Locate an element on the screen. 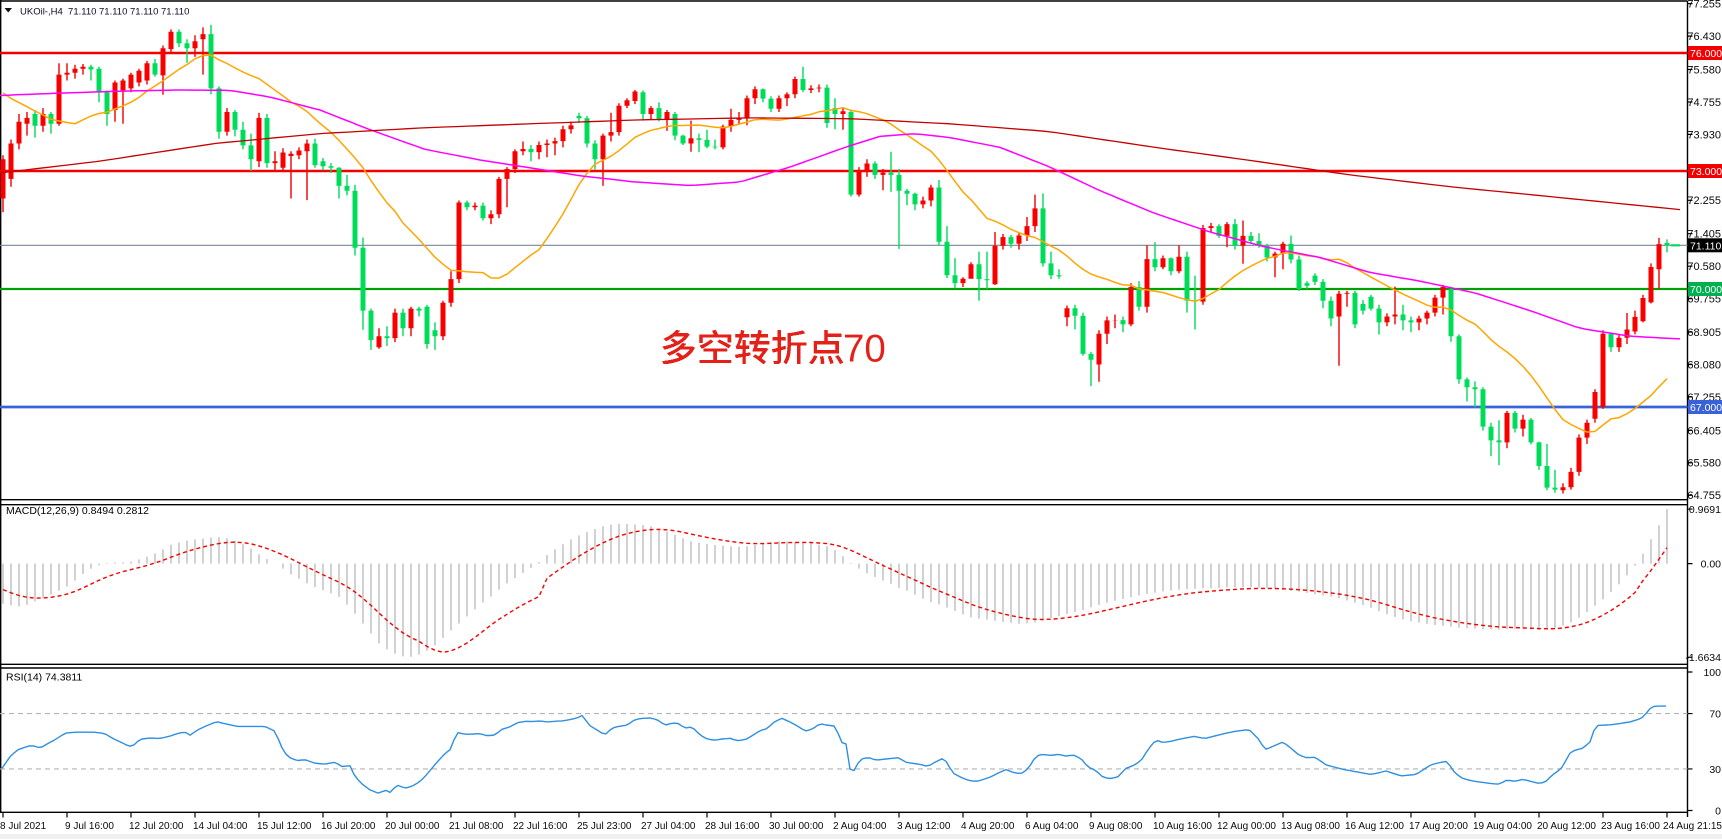 The width and height of the screenshot is (1722, 839). svg-text: 75.580 is located at coordinates (1704, 70).